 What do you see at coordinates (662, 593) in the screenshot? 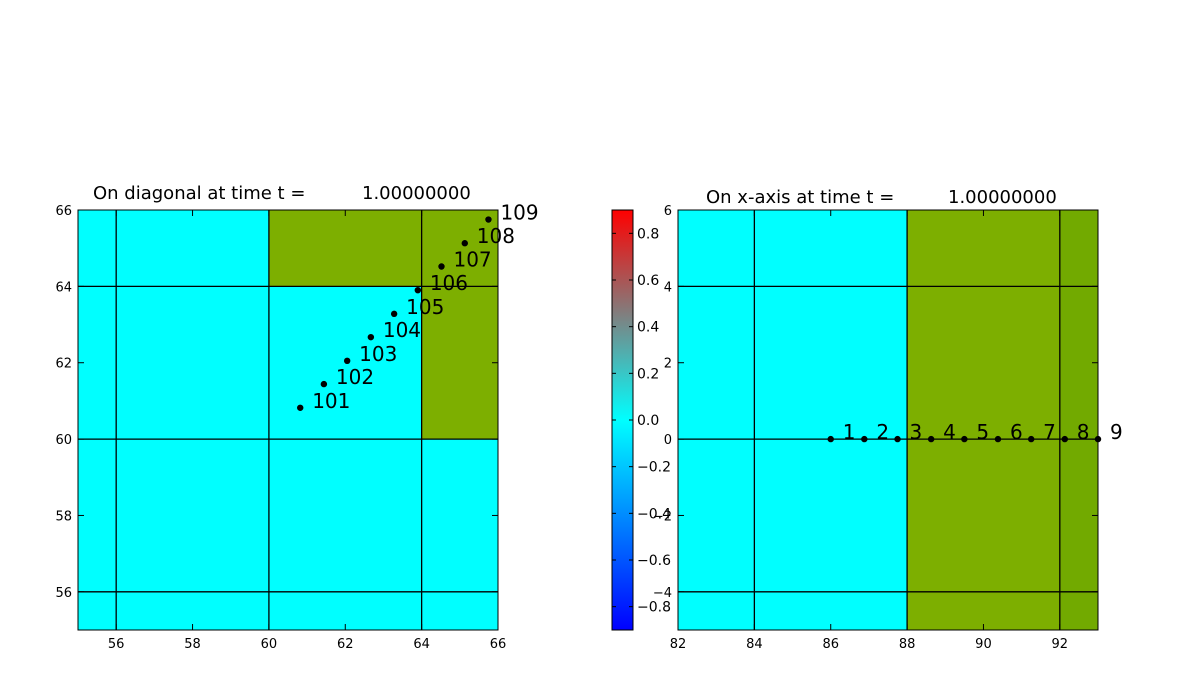
I see `y-tick-label: −4` at bounding box center [662, 593].